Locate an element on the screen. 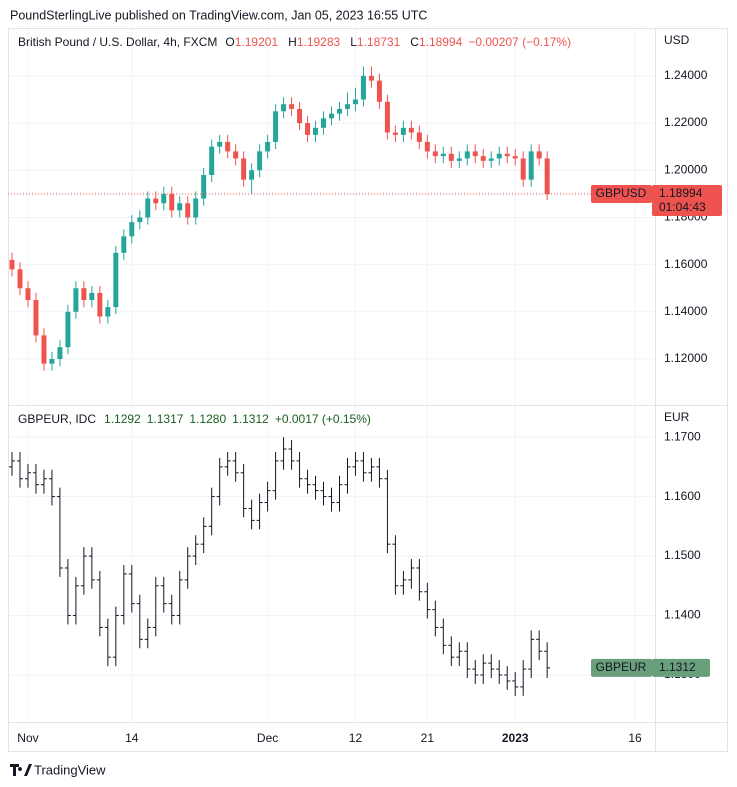  legend-key: H is located at coordinates (292, 42).